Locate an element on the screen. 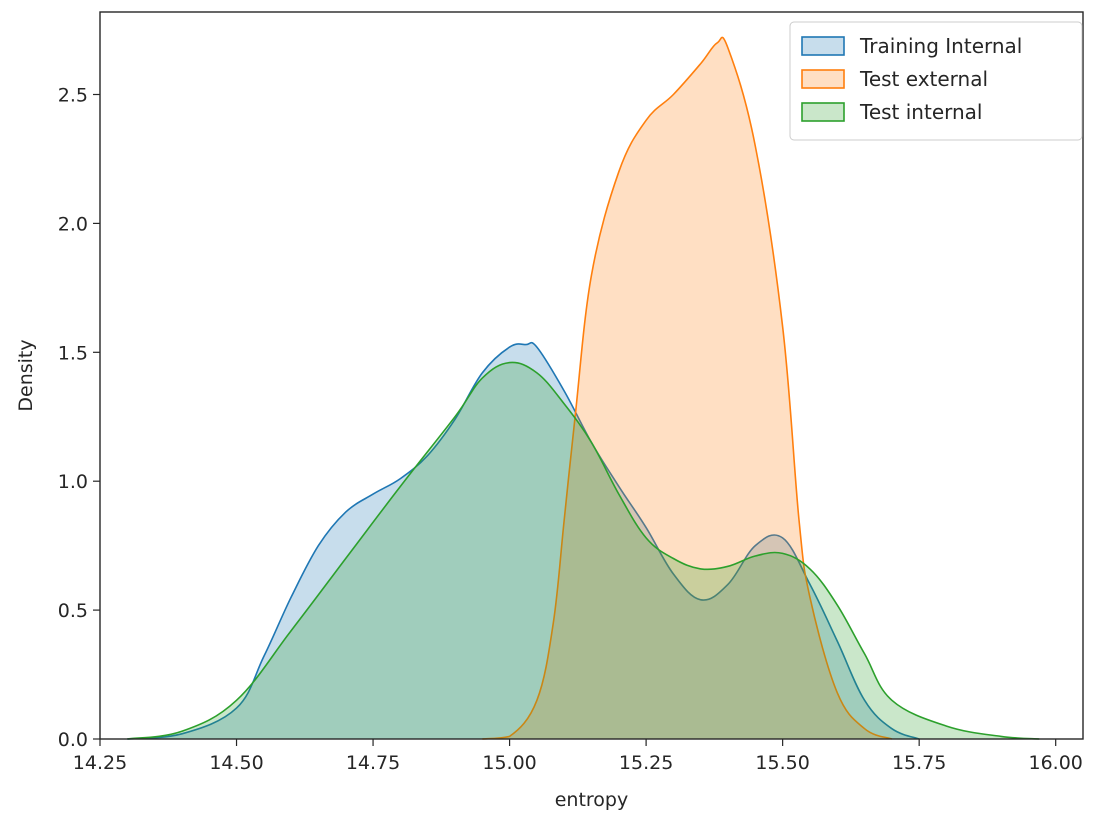 This screenshot has width=1108, height=817. y-tick-label: 2.5 is located at coordinates (73, 95).